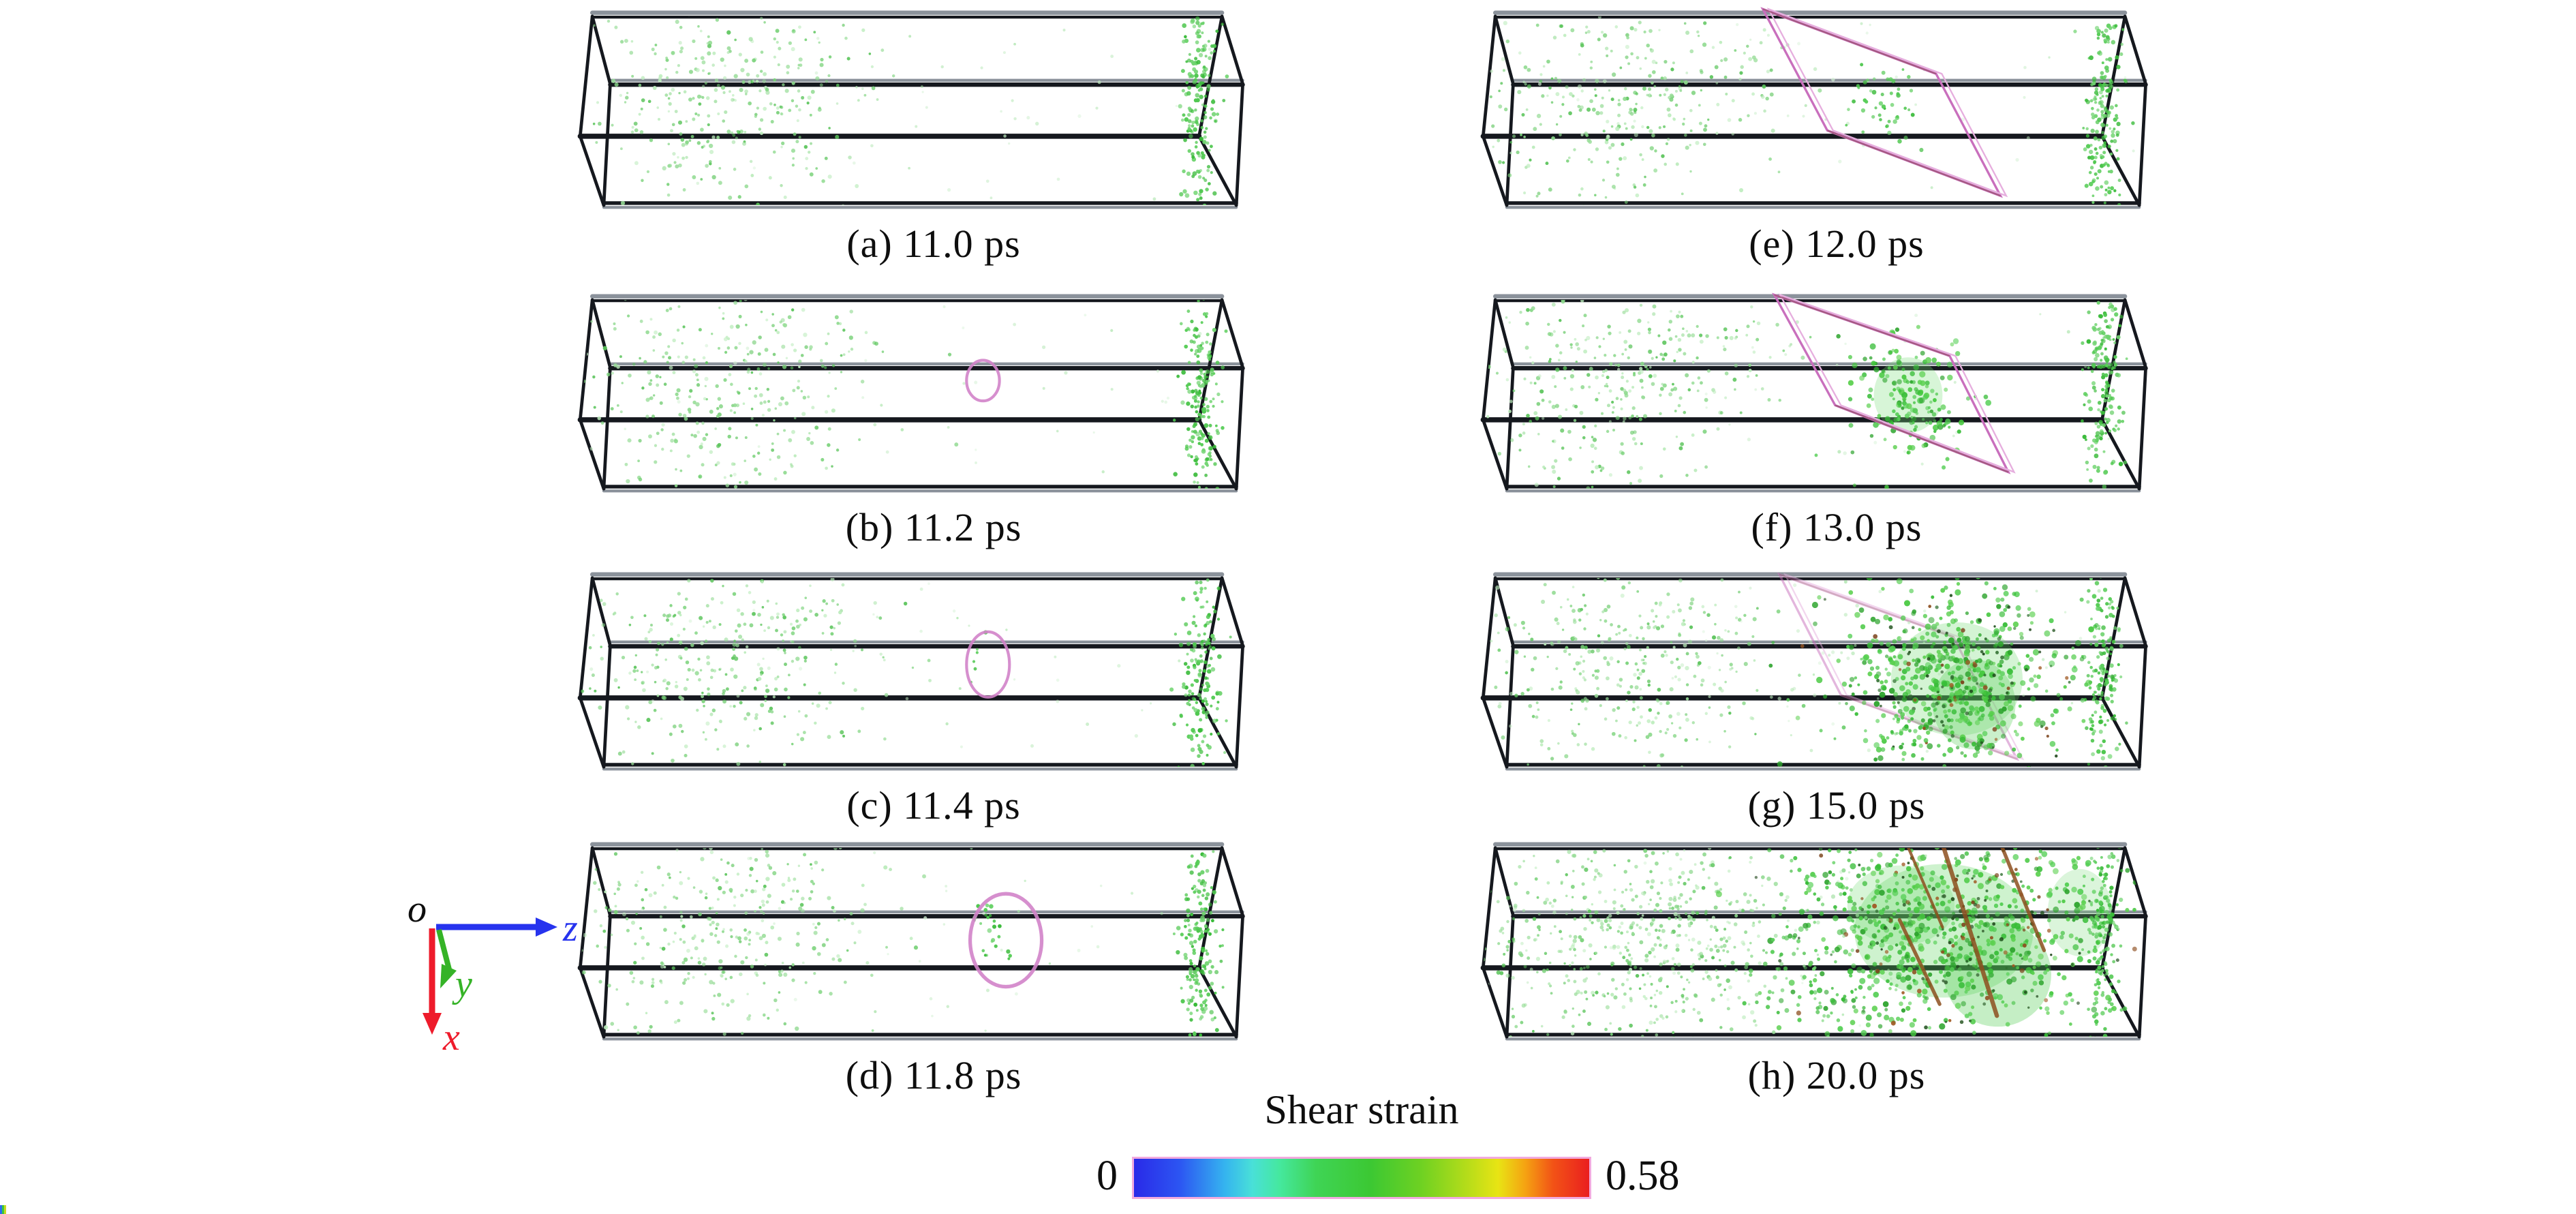  What do you see at coordinates (1837, 527) in the screenshot?
I see `panel-label-f: (f) 13.0 ps` at bounding box center [1837, 527].